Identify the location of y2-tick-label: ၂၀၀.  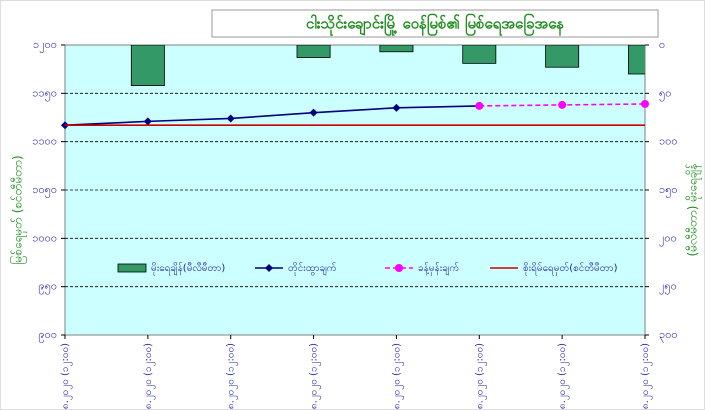
(668, 238).